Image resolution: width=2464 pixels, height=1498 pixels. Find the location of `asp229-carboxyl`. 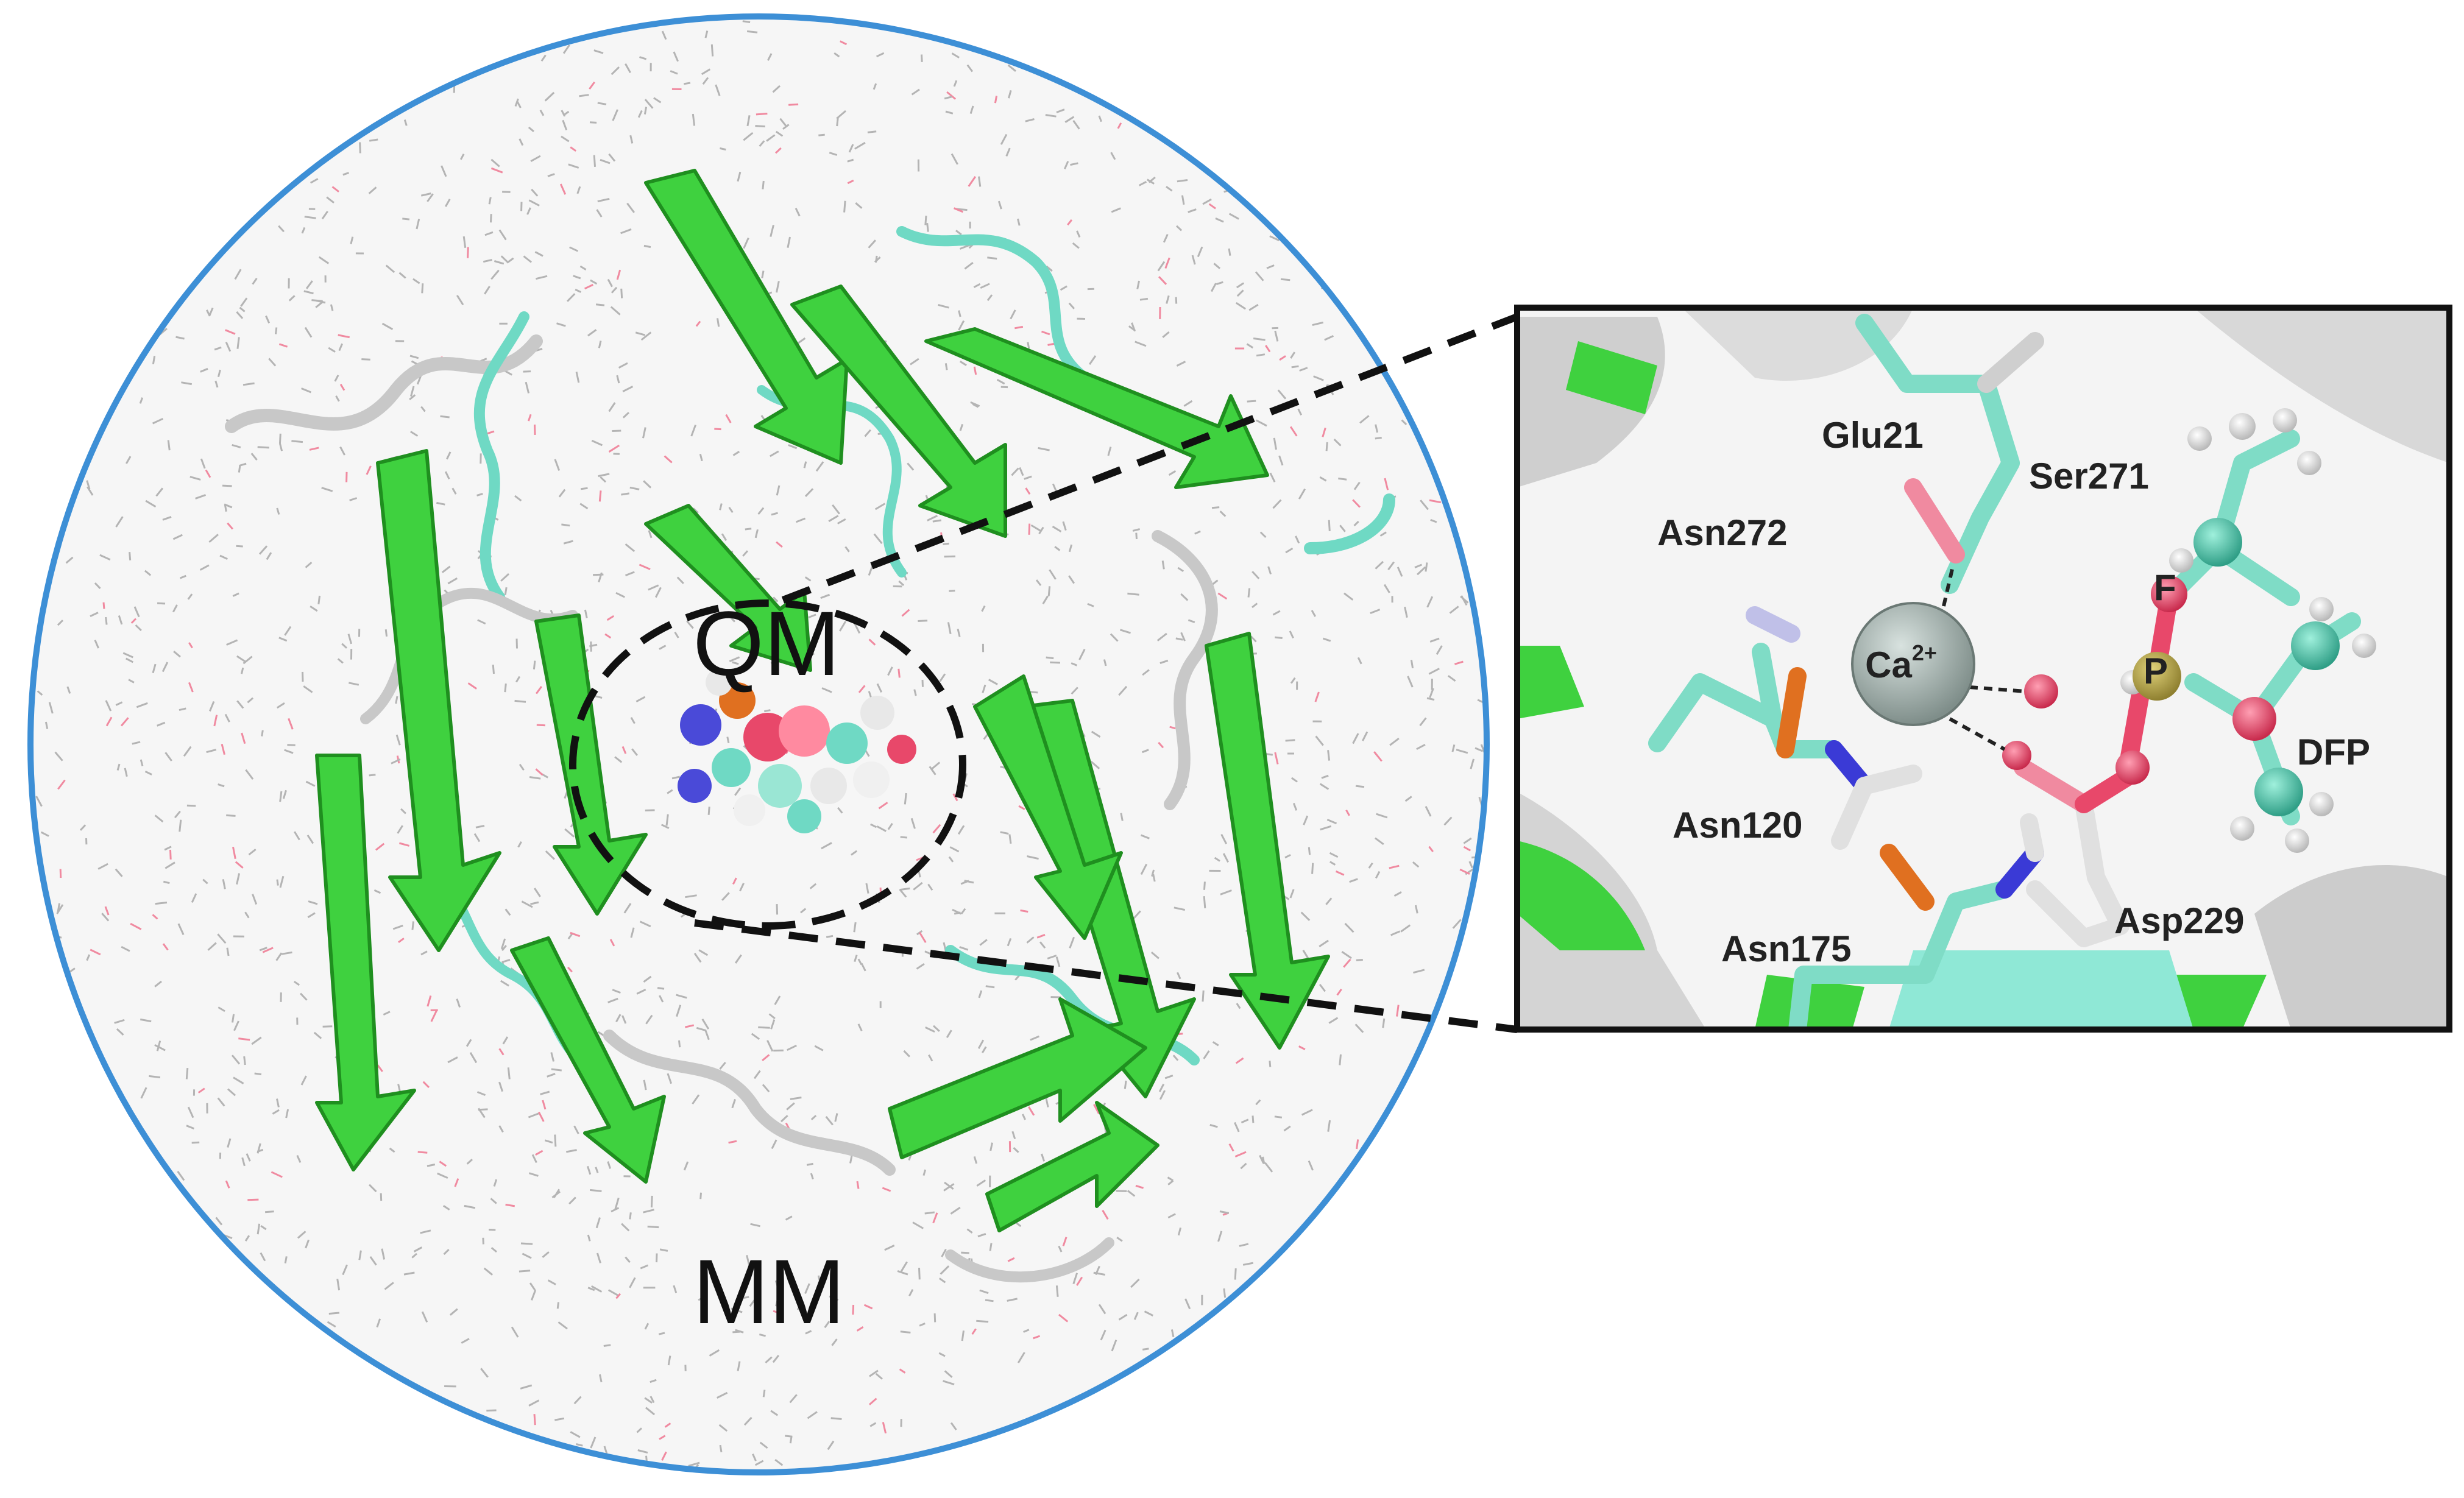

asp229-carboxyl is located at coordinates (2053, 785).